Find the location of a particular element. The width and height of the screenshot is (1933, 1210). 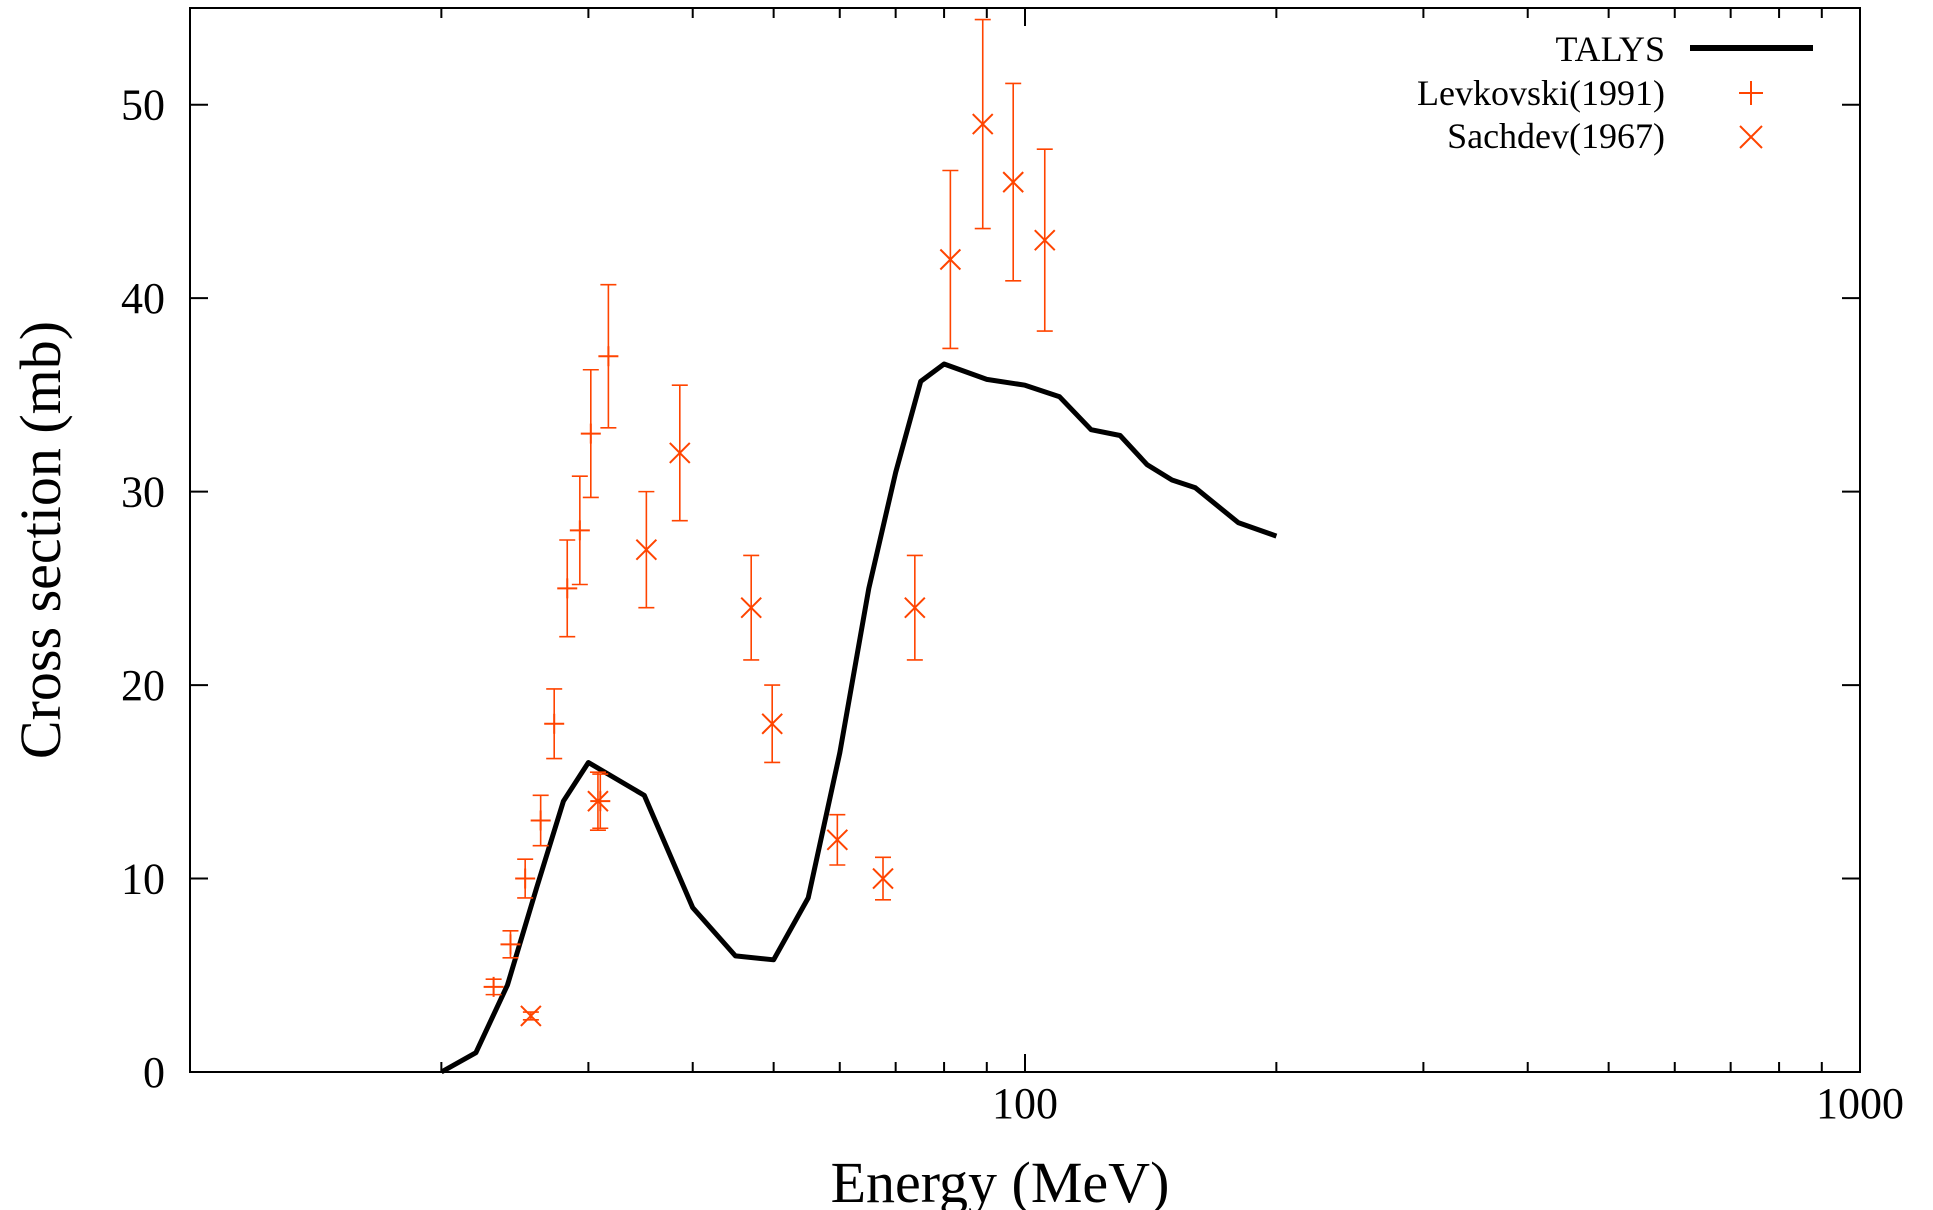

series-plus is located at coordinates (551, 640).